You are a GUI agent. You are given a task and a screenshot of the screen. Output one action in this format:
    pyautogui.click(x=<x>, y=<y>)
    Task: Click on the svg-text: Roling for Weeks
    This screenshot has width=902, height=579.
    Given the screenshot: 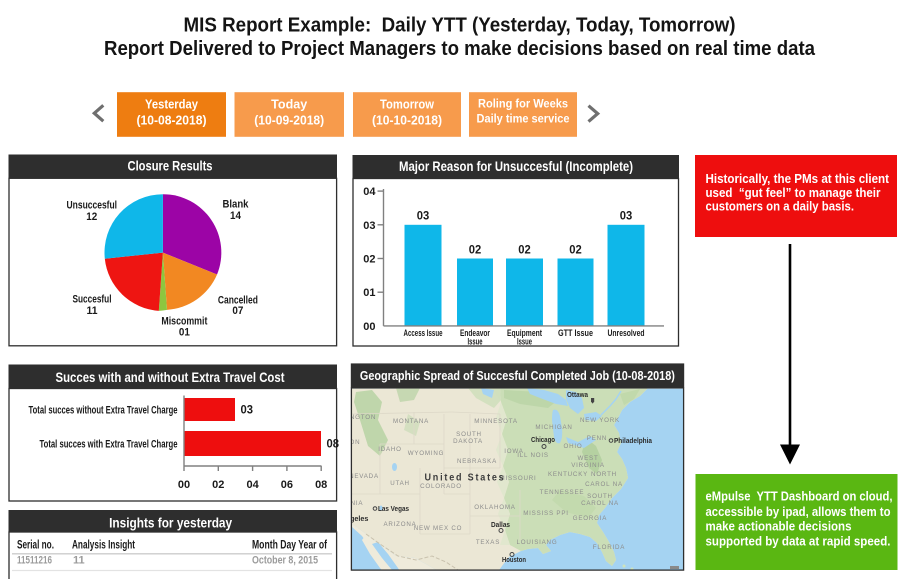 What is the action you would take?
    pyautogui.click(x=523, y=105)
    